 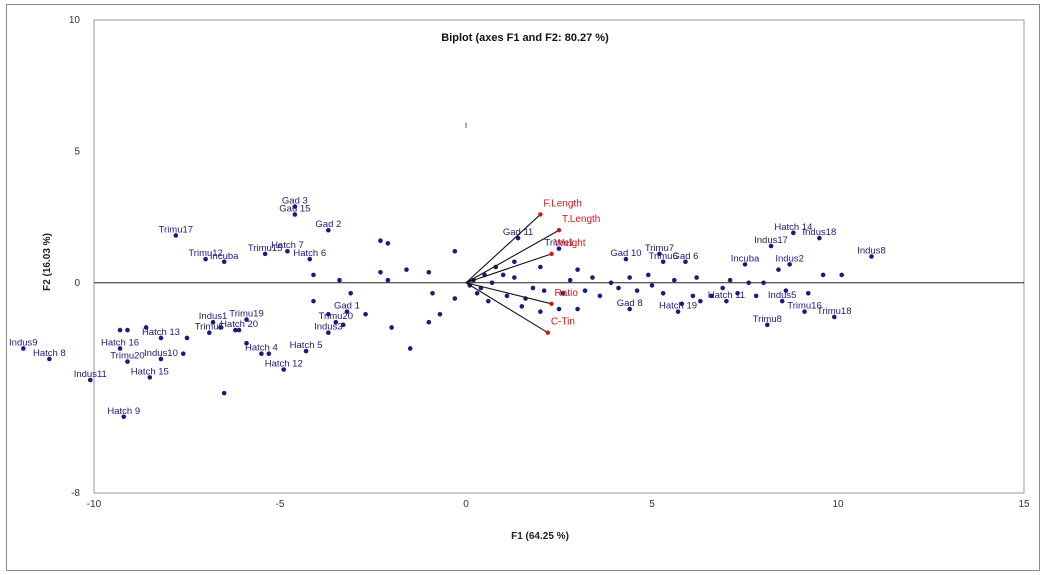 I want to click on observation-label: Trimu20, so click(x=336, y=316).